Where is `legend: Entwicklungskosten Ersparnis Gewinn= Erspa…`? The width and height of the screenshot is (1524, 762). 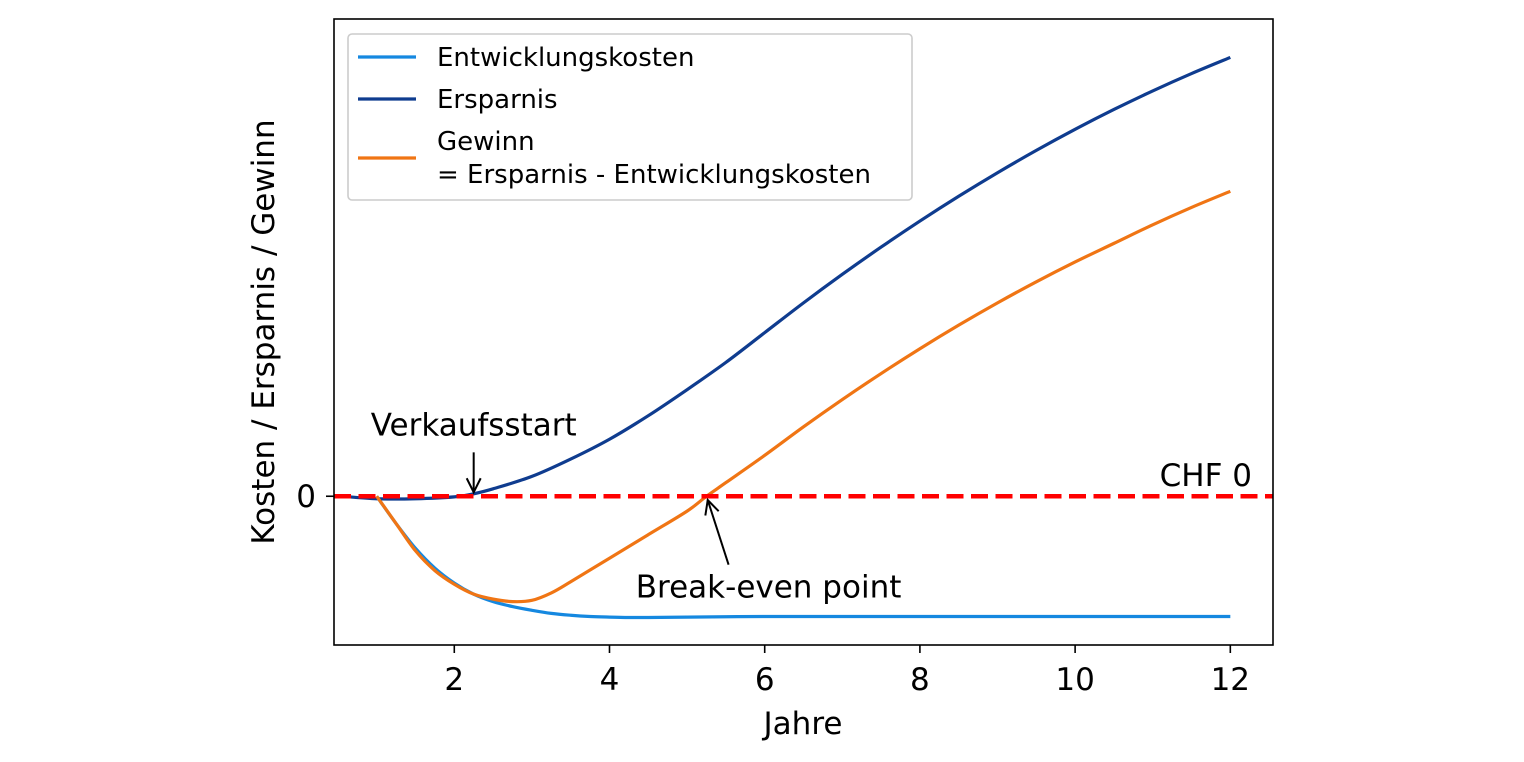 legend: Entwicklungskosten Ersparnis Gewinn= Erspa… is located at coordinates (630, 117).